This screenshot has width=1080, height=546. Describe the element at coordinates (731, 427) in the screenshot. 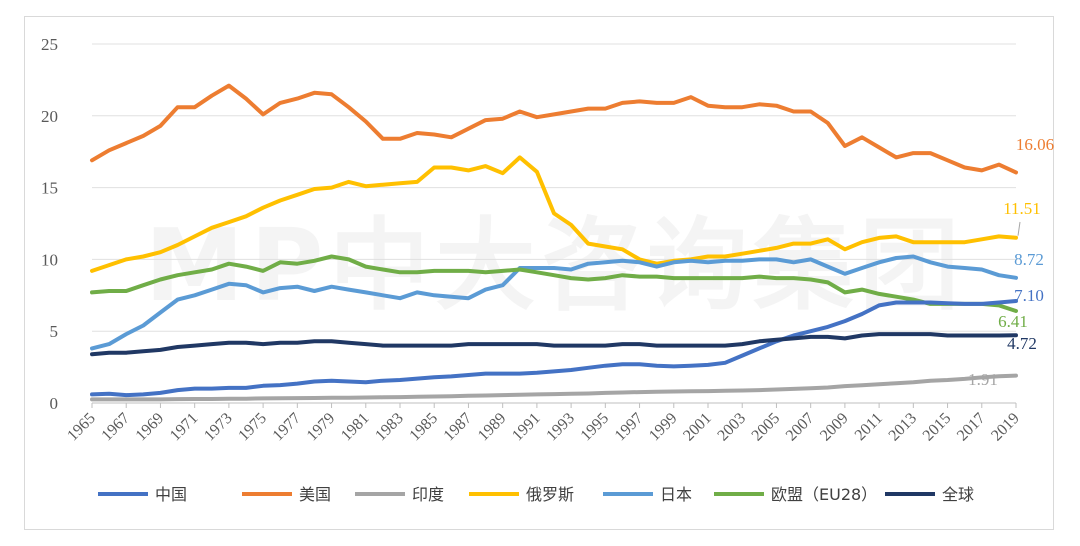

I see `x-tick-label: 2003` at that location.